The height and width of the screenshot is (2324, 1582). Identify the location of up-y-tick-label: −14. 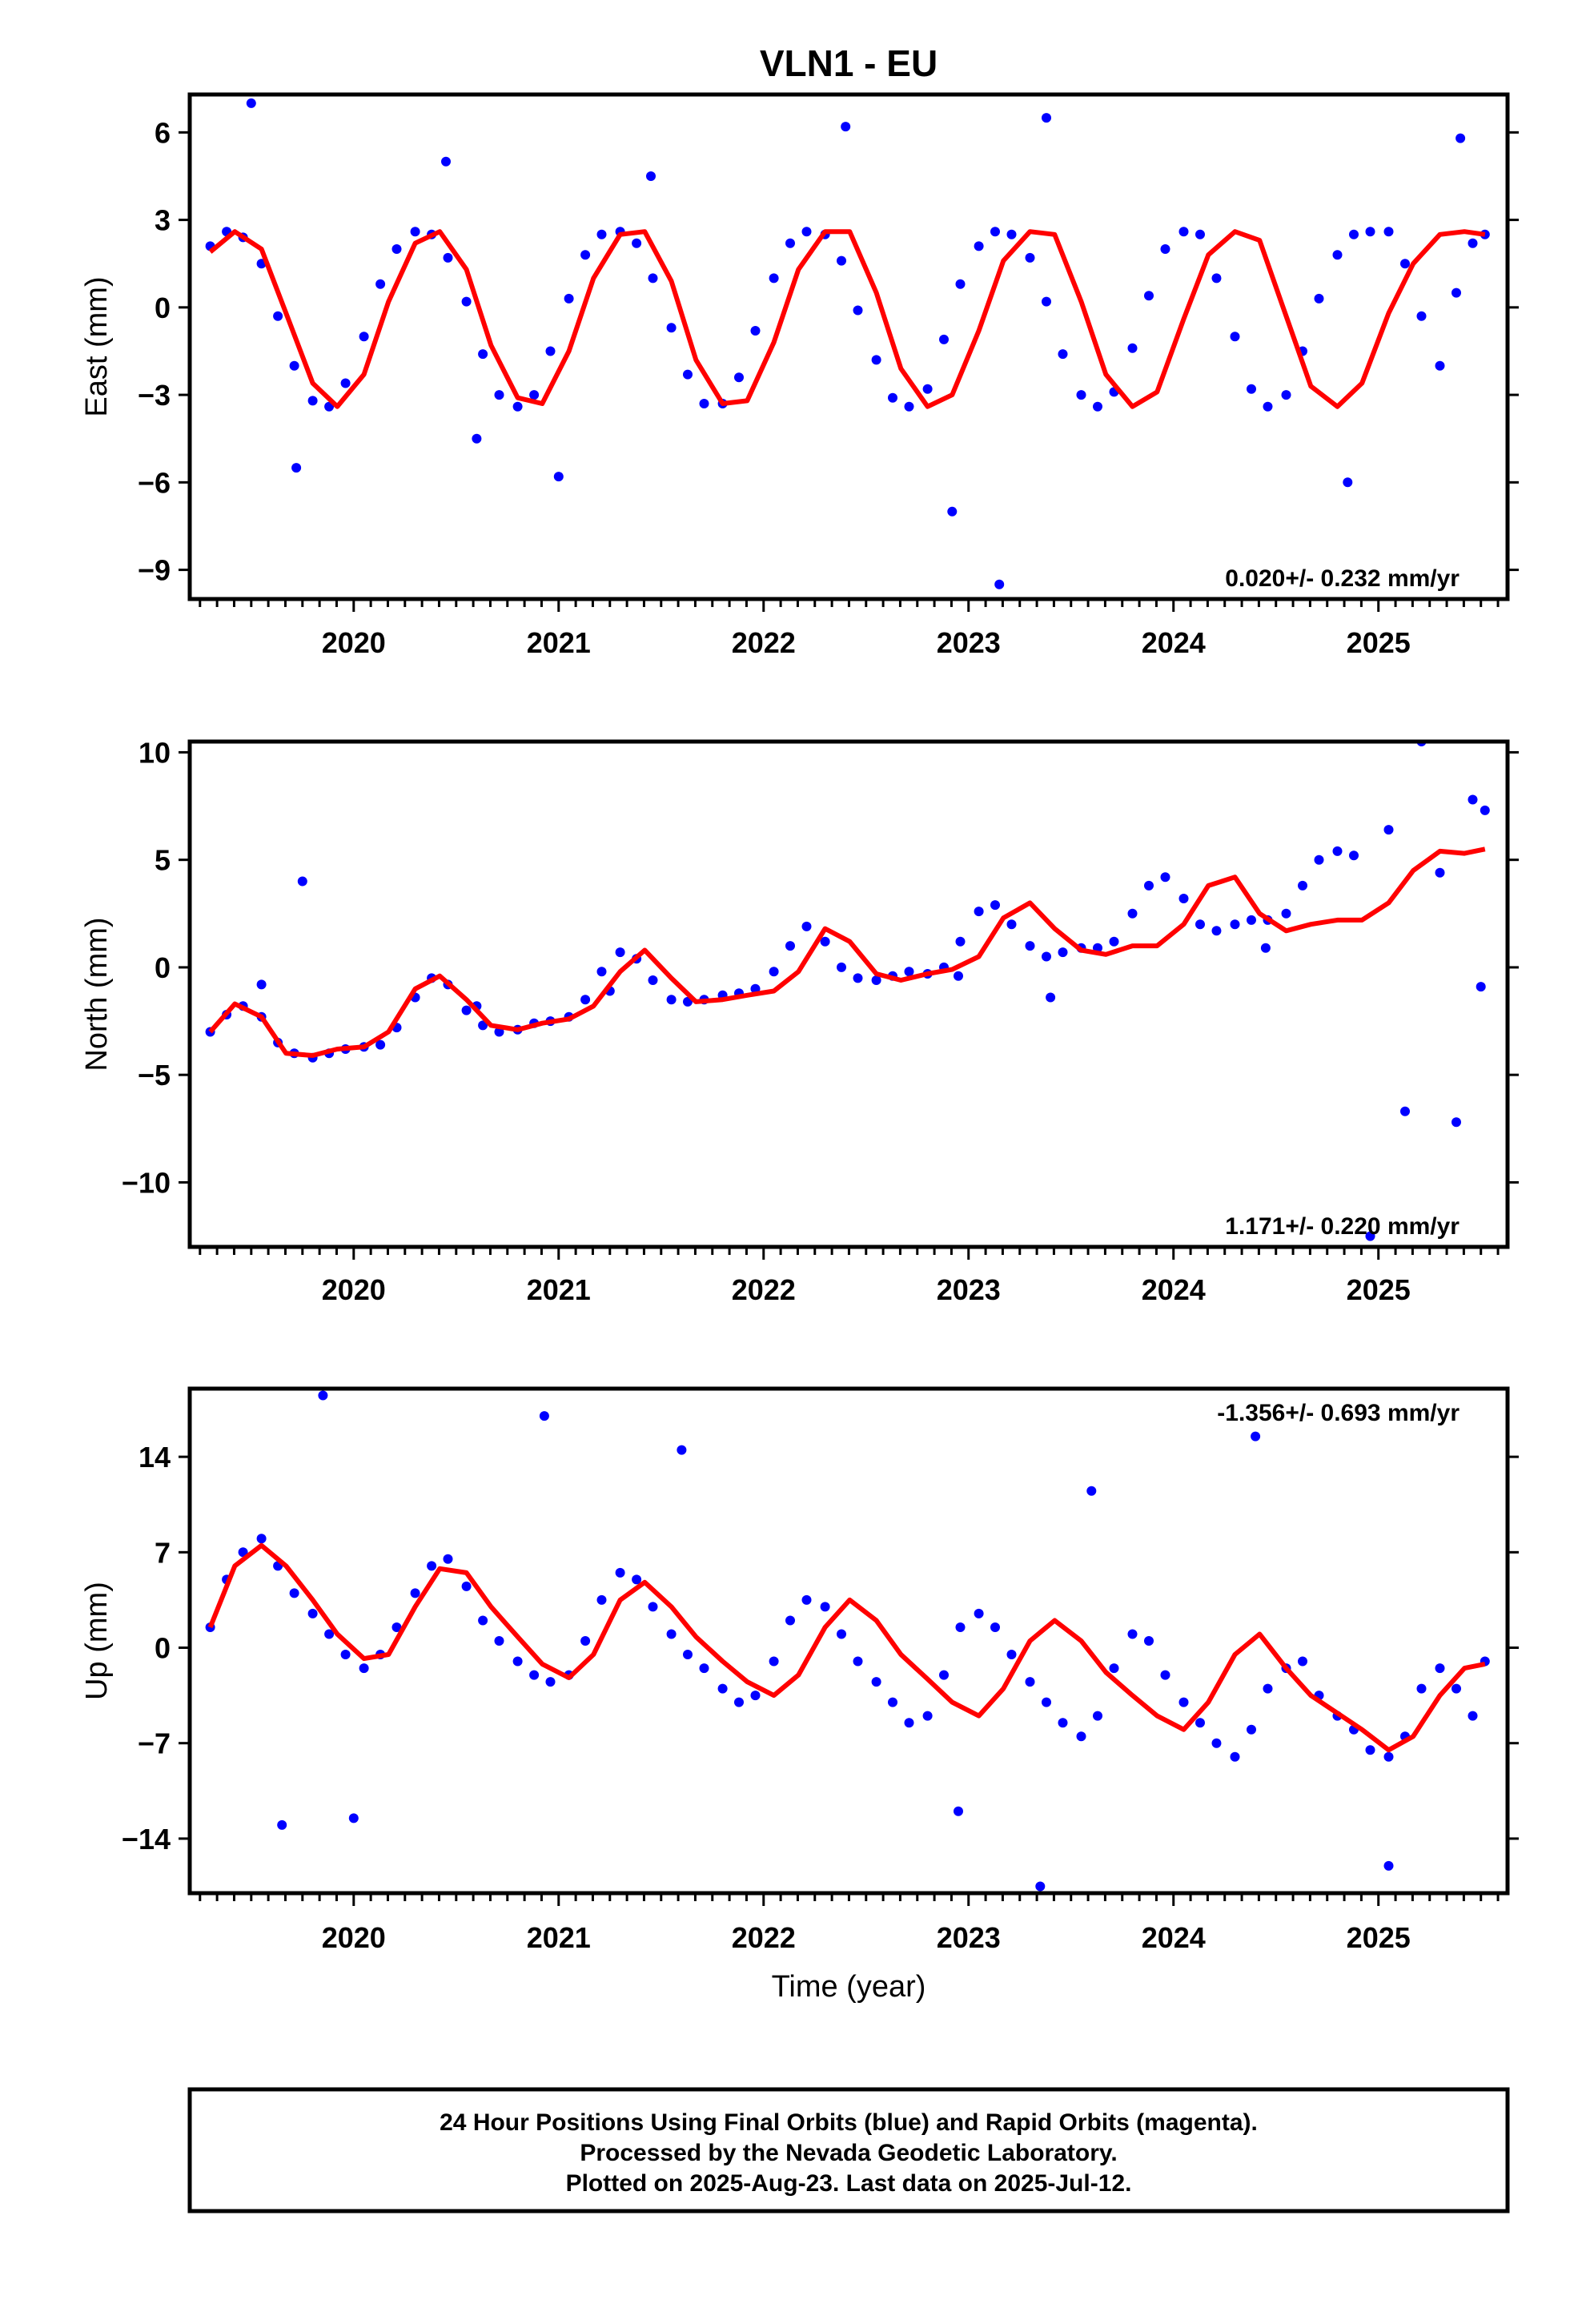
(146, 1839).